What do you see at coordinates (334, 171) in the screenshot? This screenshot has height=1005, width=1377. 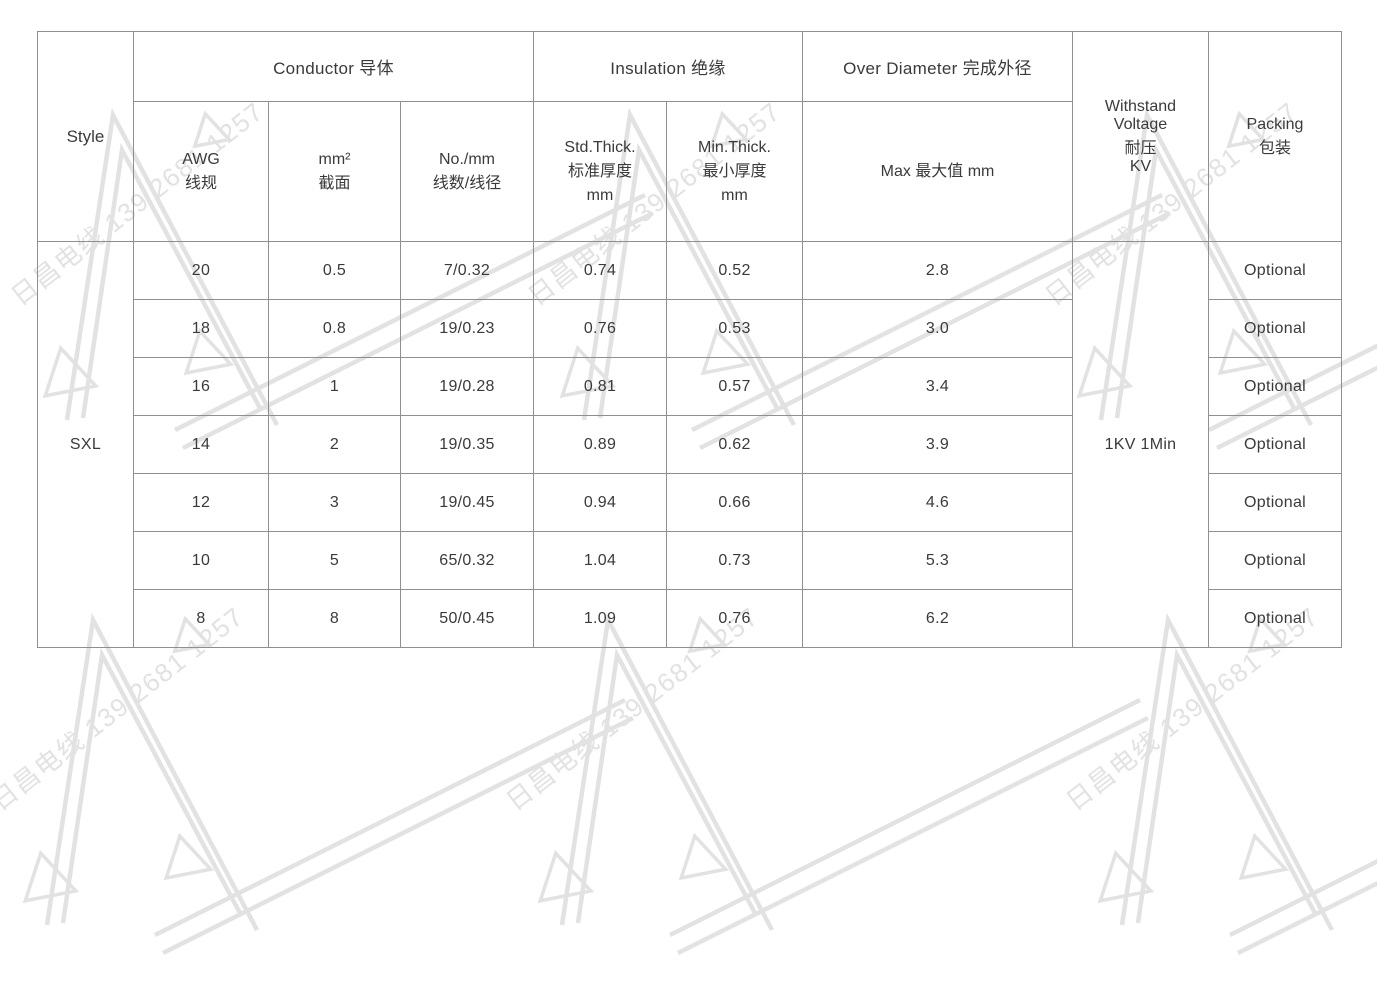 I see `sub-header-mm2: mm² 截面` at bounding box center [334, 171].